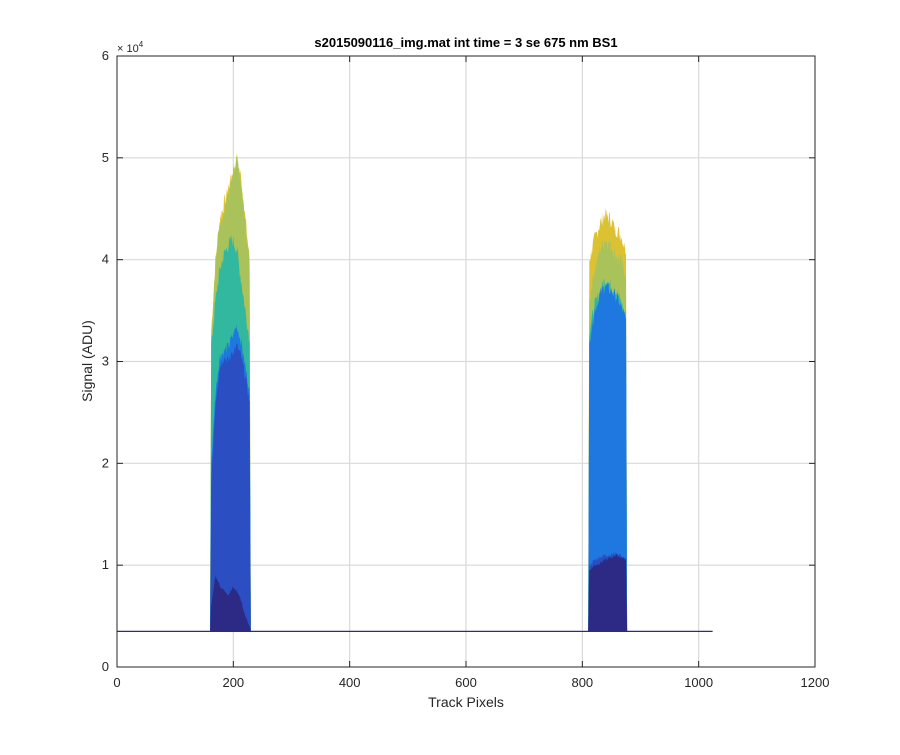 Image resolution: width=900 pixels, height=755 pixels. What do you see at coordinates (105, 259) in the screenshot?
I see `y-tick-label: 4` at bounding box center [105, 259].